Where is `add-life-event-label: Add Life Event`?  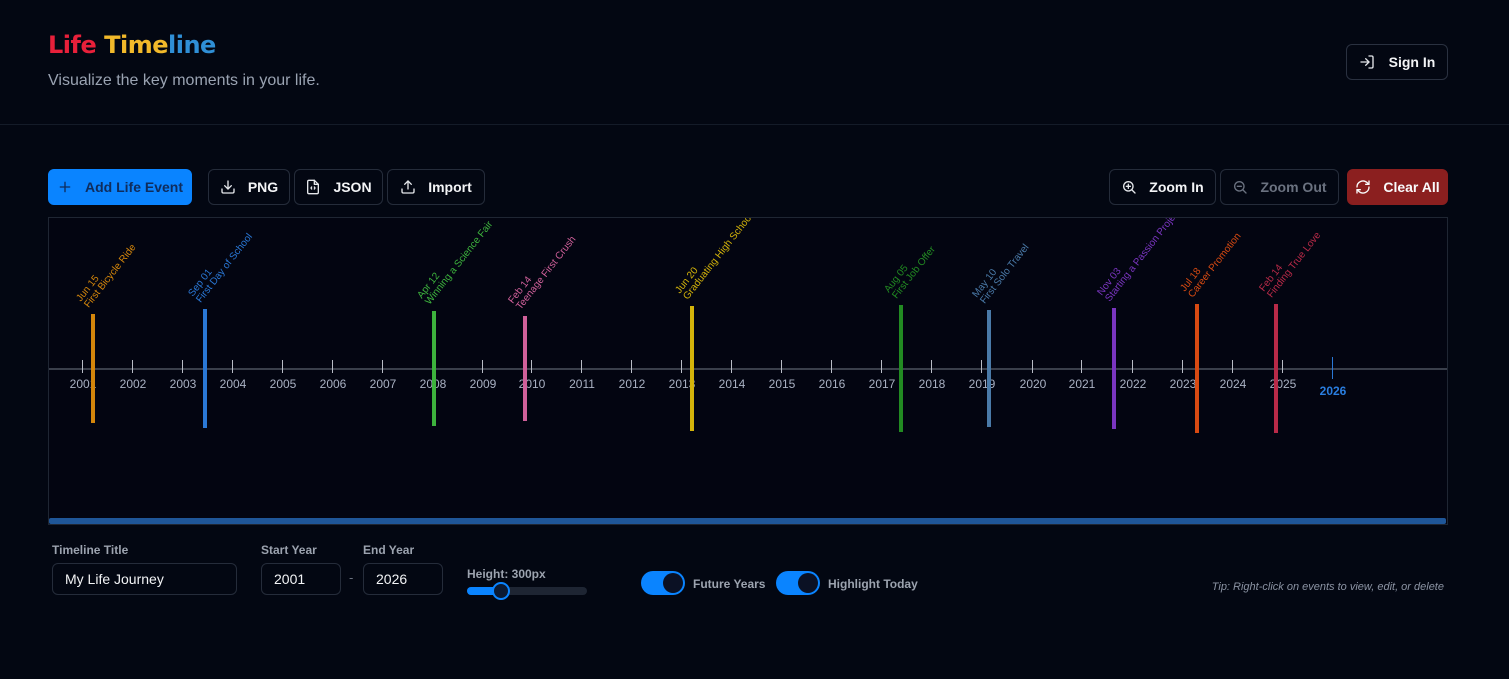
add-life-event-label: Add Life Event is located at coordinates (133, 187).